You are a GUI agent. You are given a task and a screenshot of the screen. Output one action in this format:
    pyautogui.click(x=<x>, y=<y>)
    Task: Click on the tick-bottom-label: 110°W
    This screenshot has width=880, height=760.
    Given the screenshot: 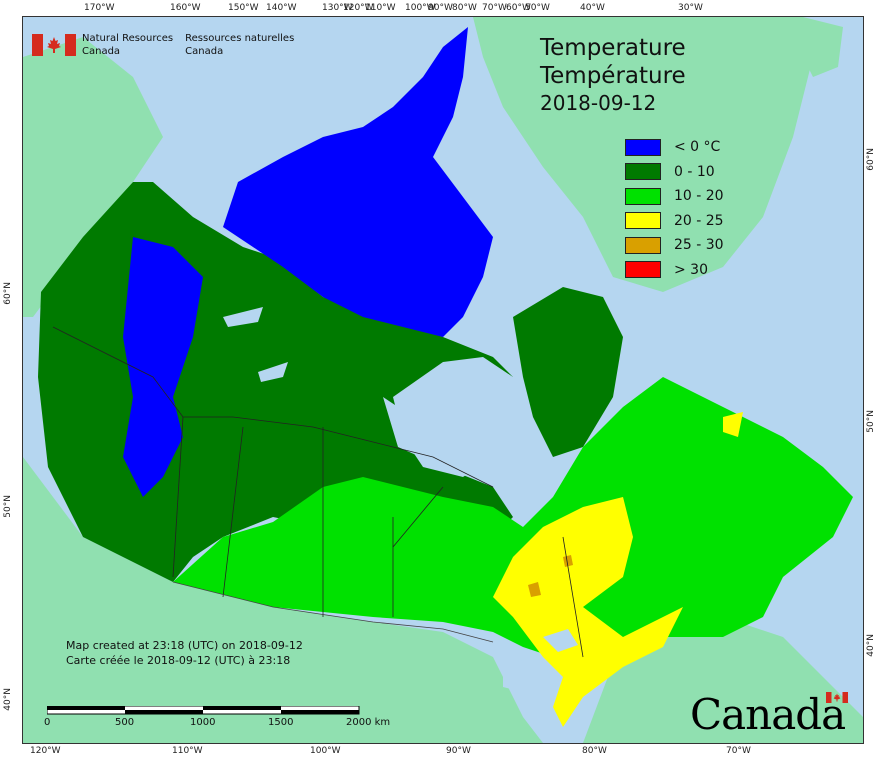 What is the action you would take?
    pyautogui.click(x=187, y=751)
    